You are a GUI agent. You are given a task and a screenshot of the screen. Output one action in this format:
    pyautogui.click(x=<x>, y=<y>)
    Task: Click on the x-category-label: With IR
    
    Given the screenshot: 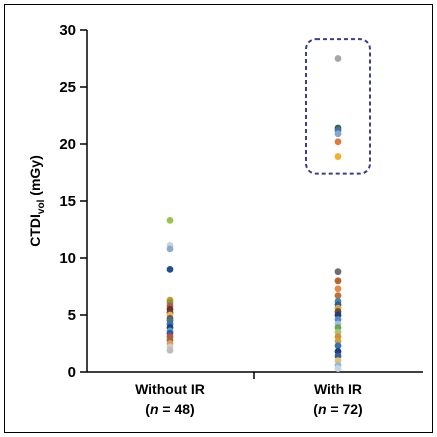 What is the action you would take?
    pyautogui.click(x=338, y=389)
    